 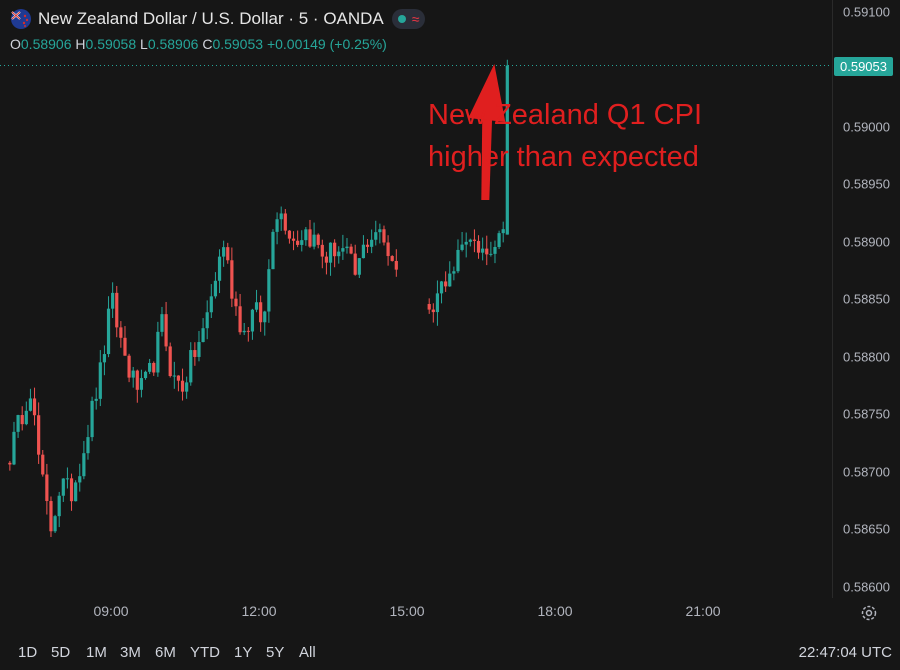 I want to click on annotation-line-1: New Zealand Q1 CPI, so click(x=565, y=115).